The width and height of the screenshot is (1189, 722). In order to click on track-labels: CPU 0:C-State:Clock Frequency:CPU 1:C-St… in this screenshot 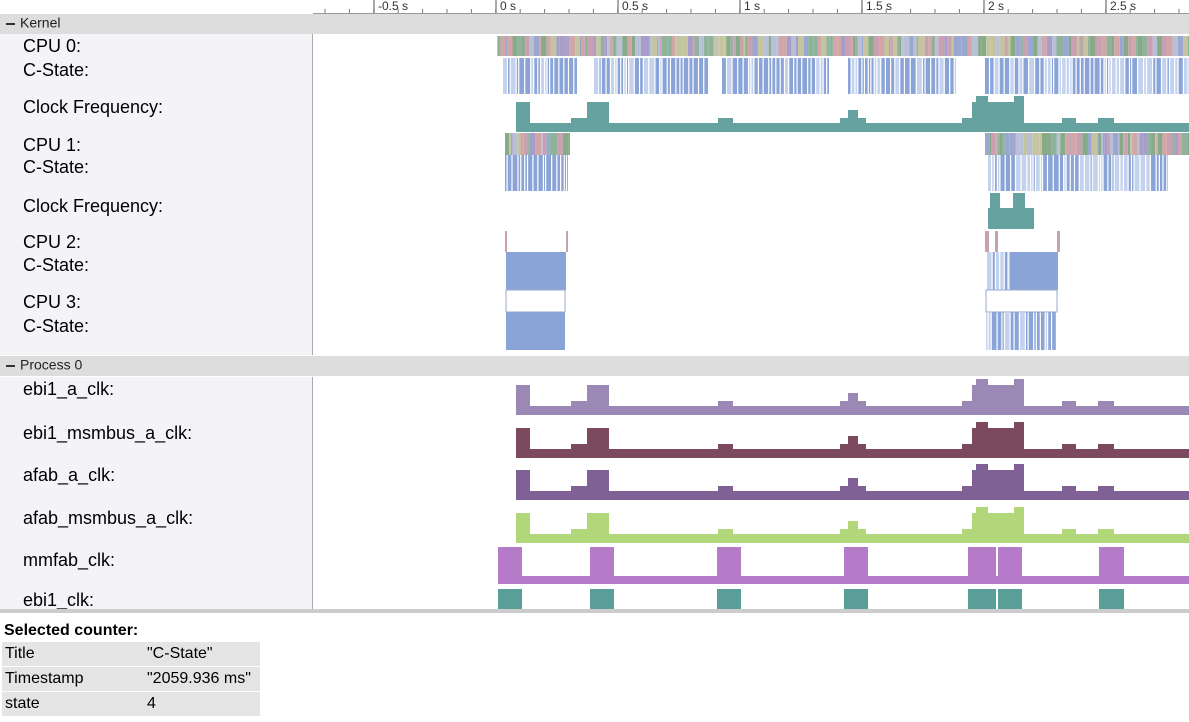, I will do `click(108, 323)`.